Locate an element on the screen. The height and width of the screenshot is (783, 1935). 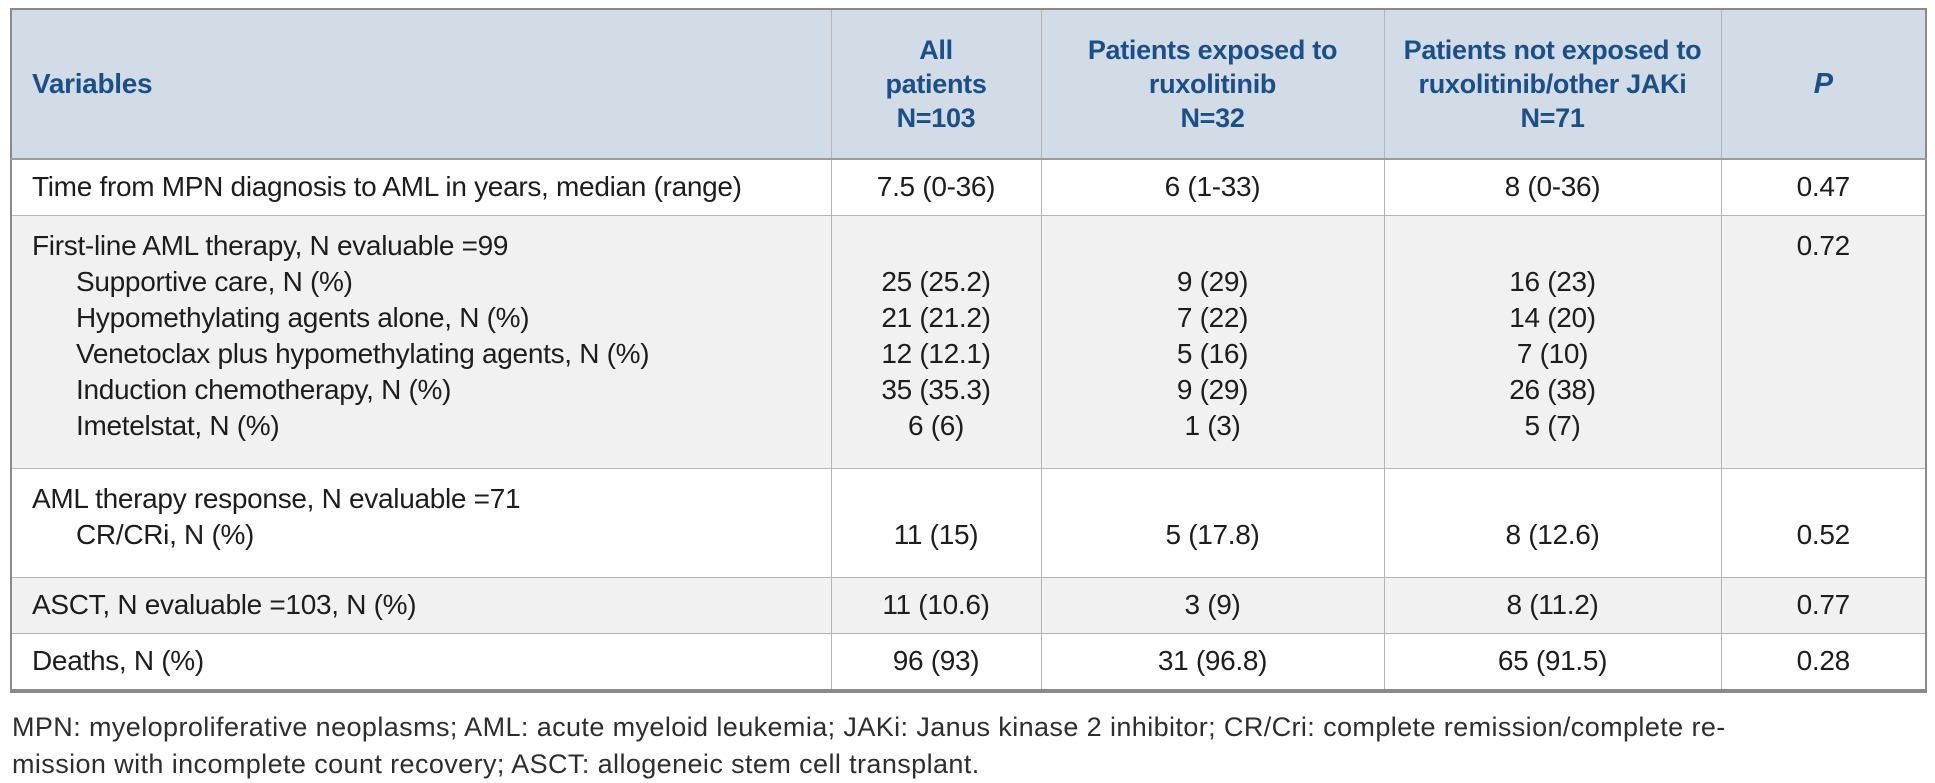
cell-line-value: 0.72 is located at coordinates (1823, 245).